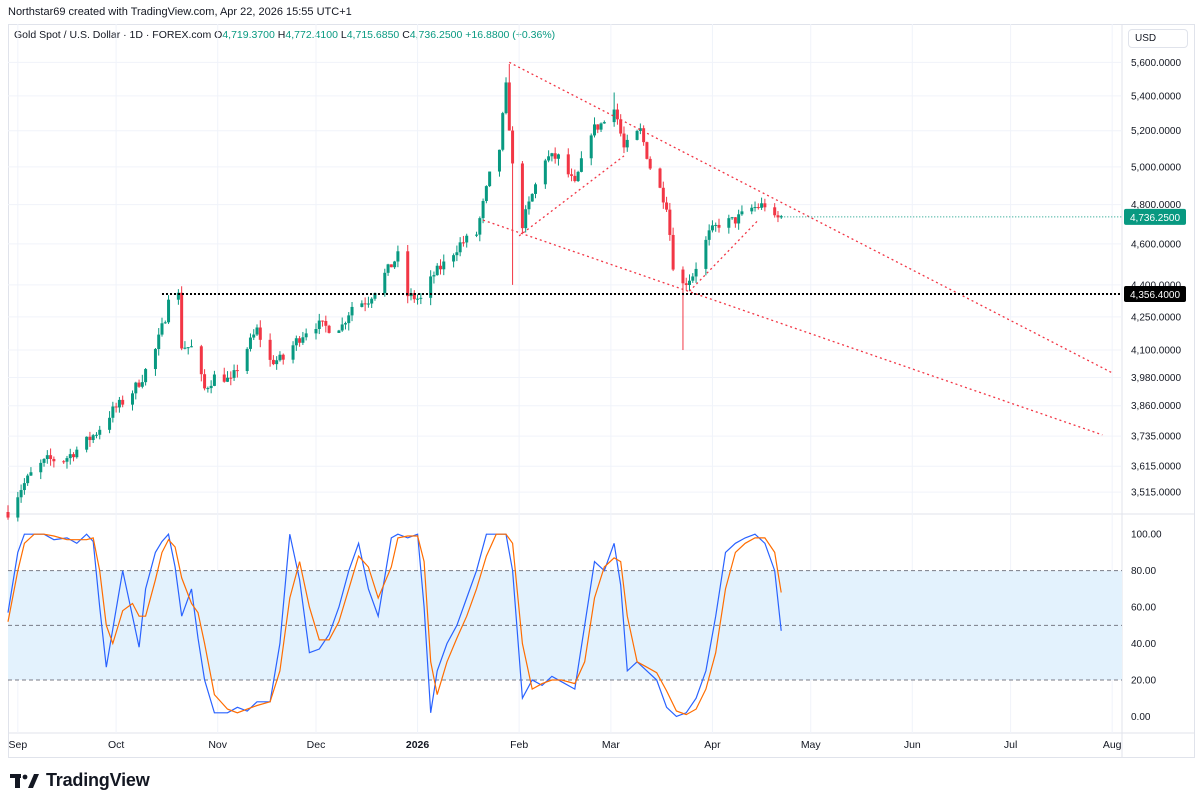  I want to click on price-tick-label: 4,600.0000, so click(1156, 244).